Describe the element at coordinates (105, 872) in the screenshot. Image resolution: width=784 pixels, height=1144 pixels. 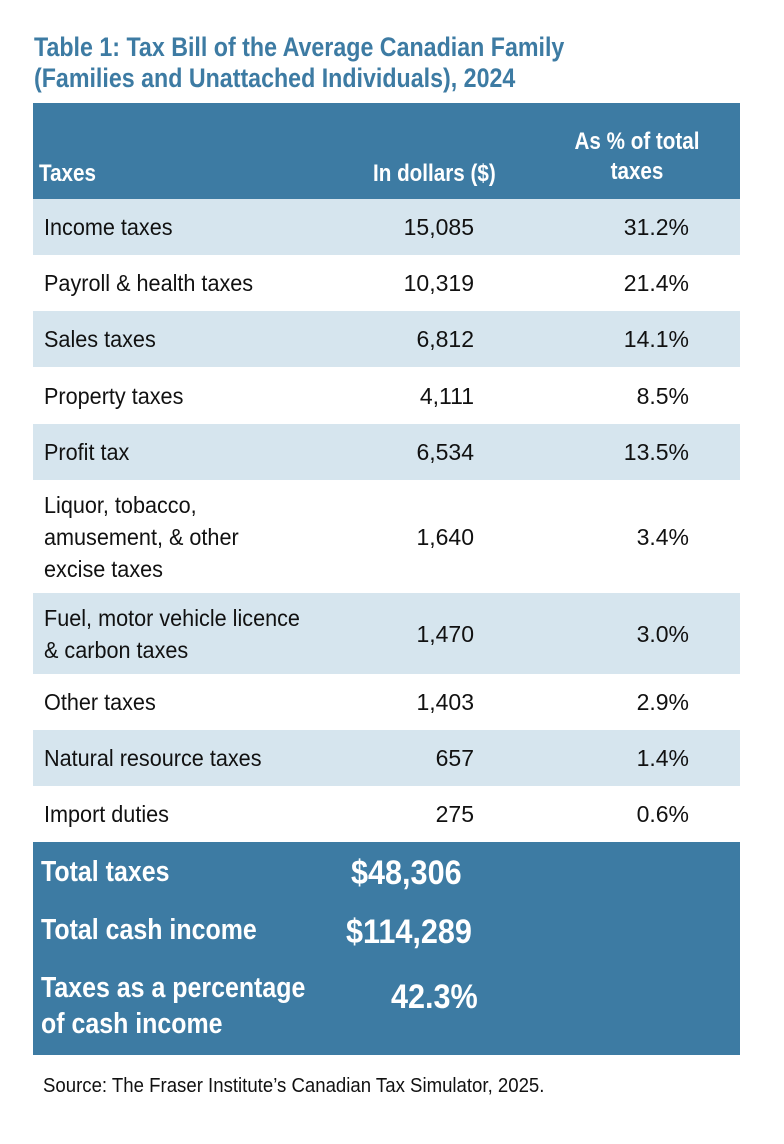
I see `total-taxes-label: Total taxes` at that location.